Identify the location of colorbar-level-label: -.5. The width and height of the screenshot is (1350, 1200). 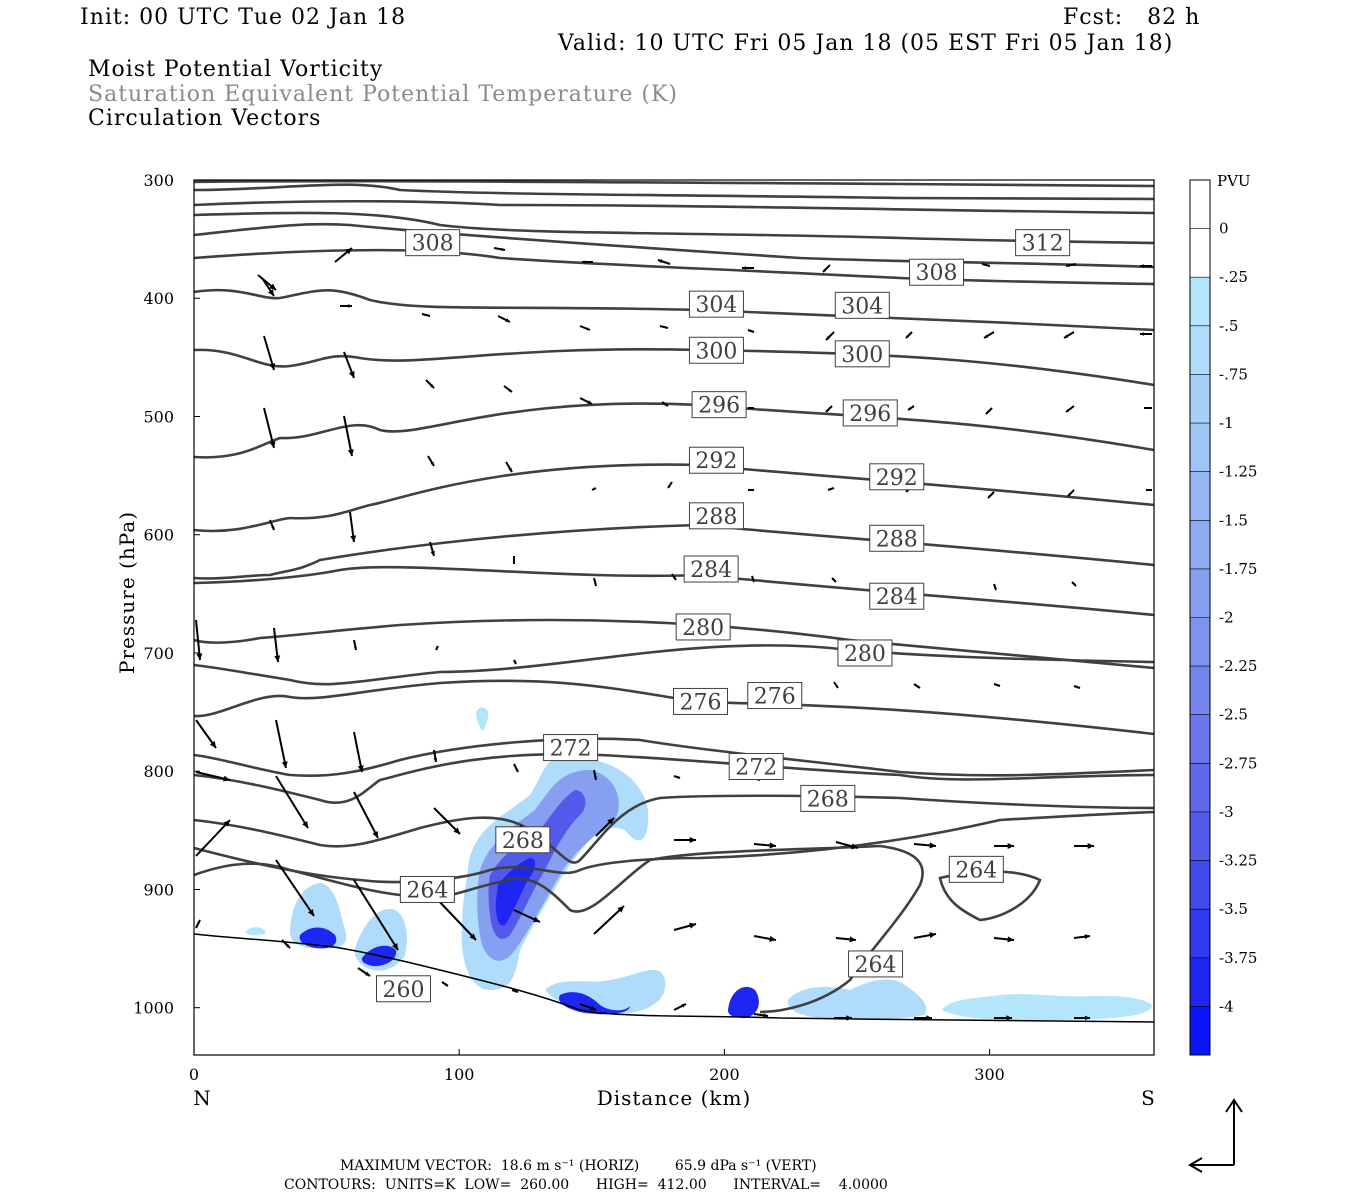
(1228, 326).